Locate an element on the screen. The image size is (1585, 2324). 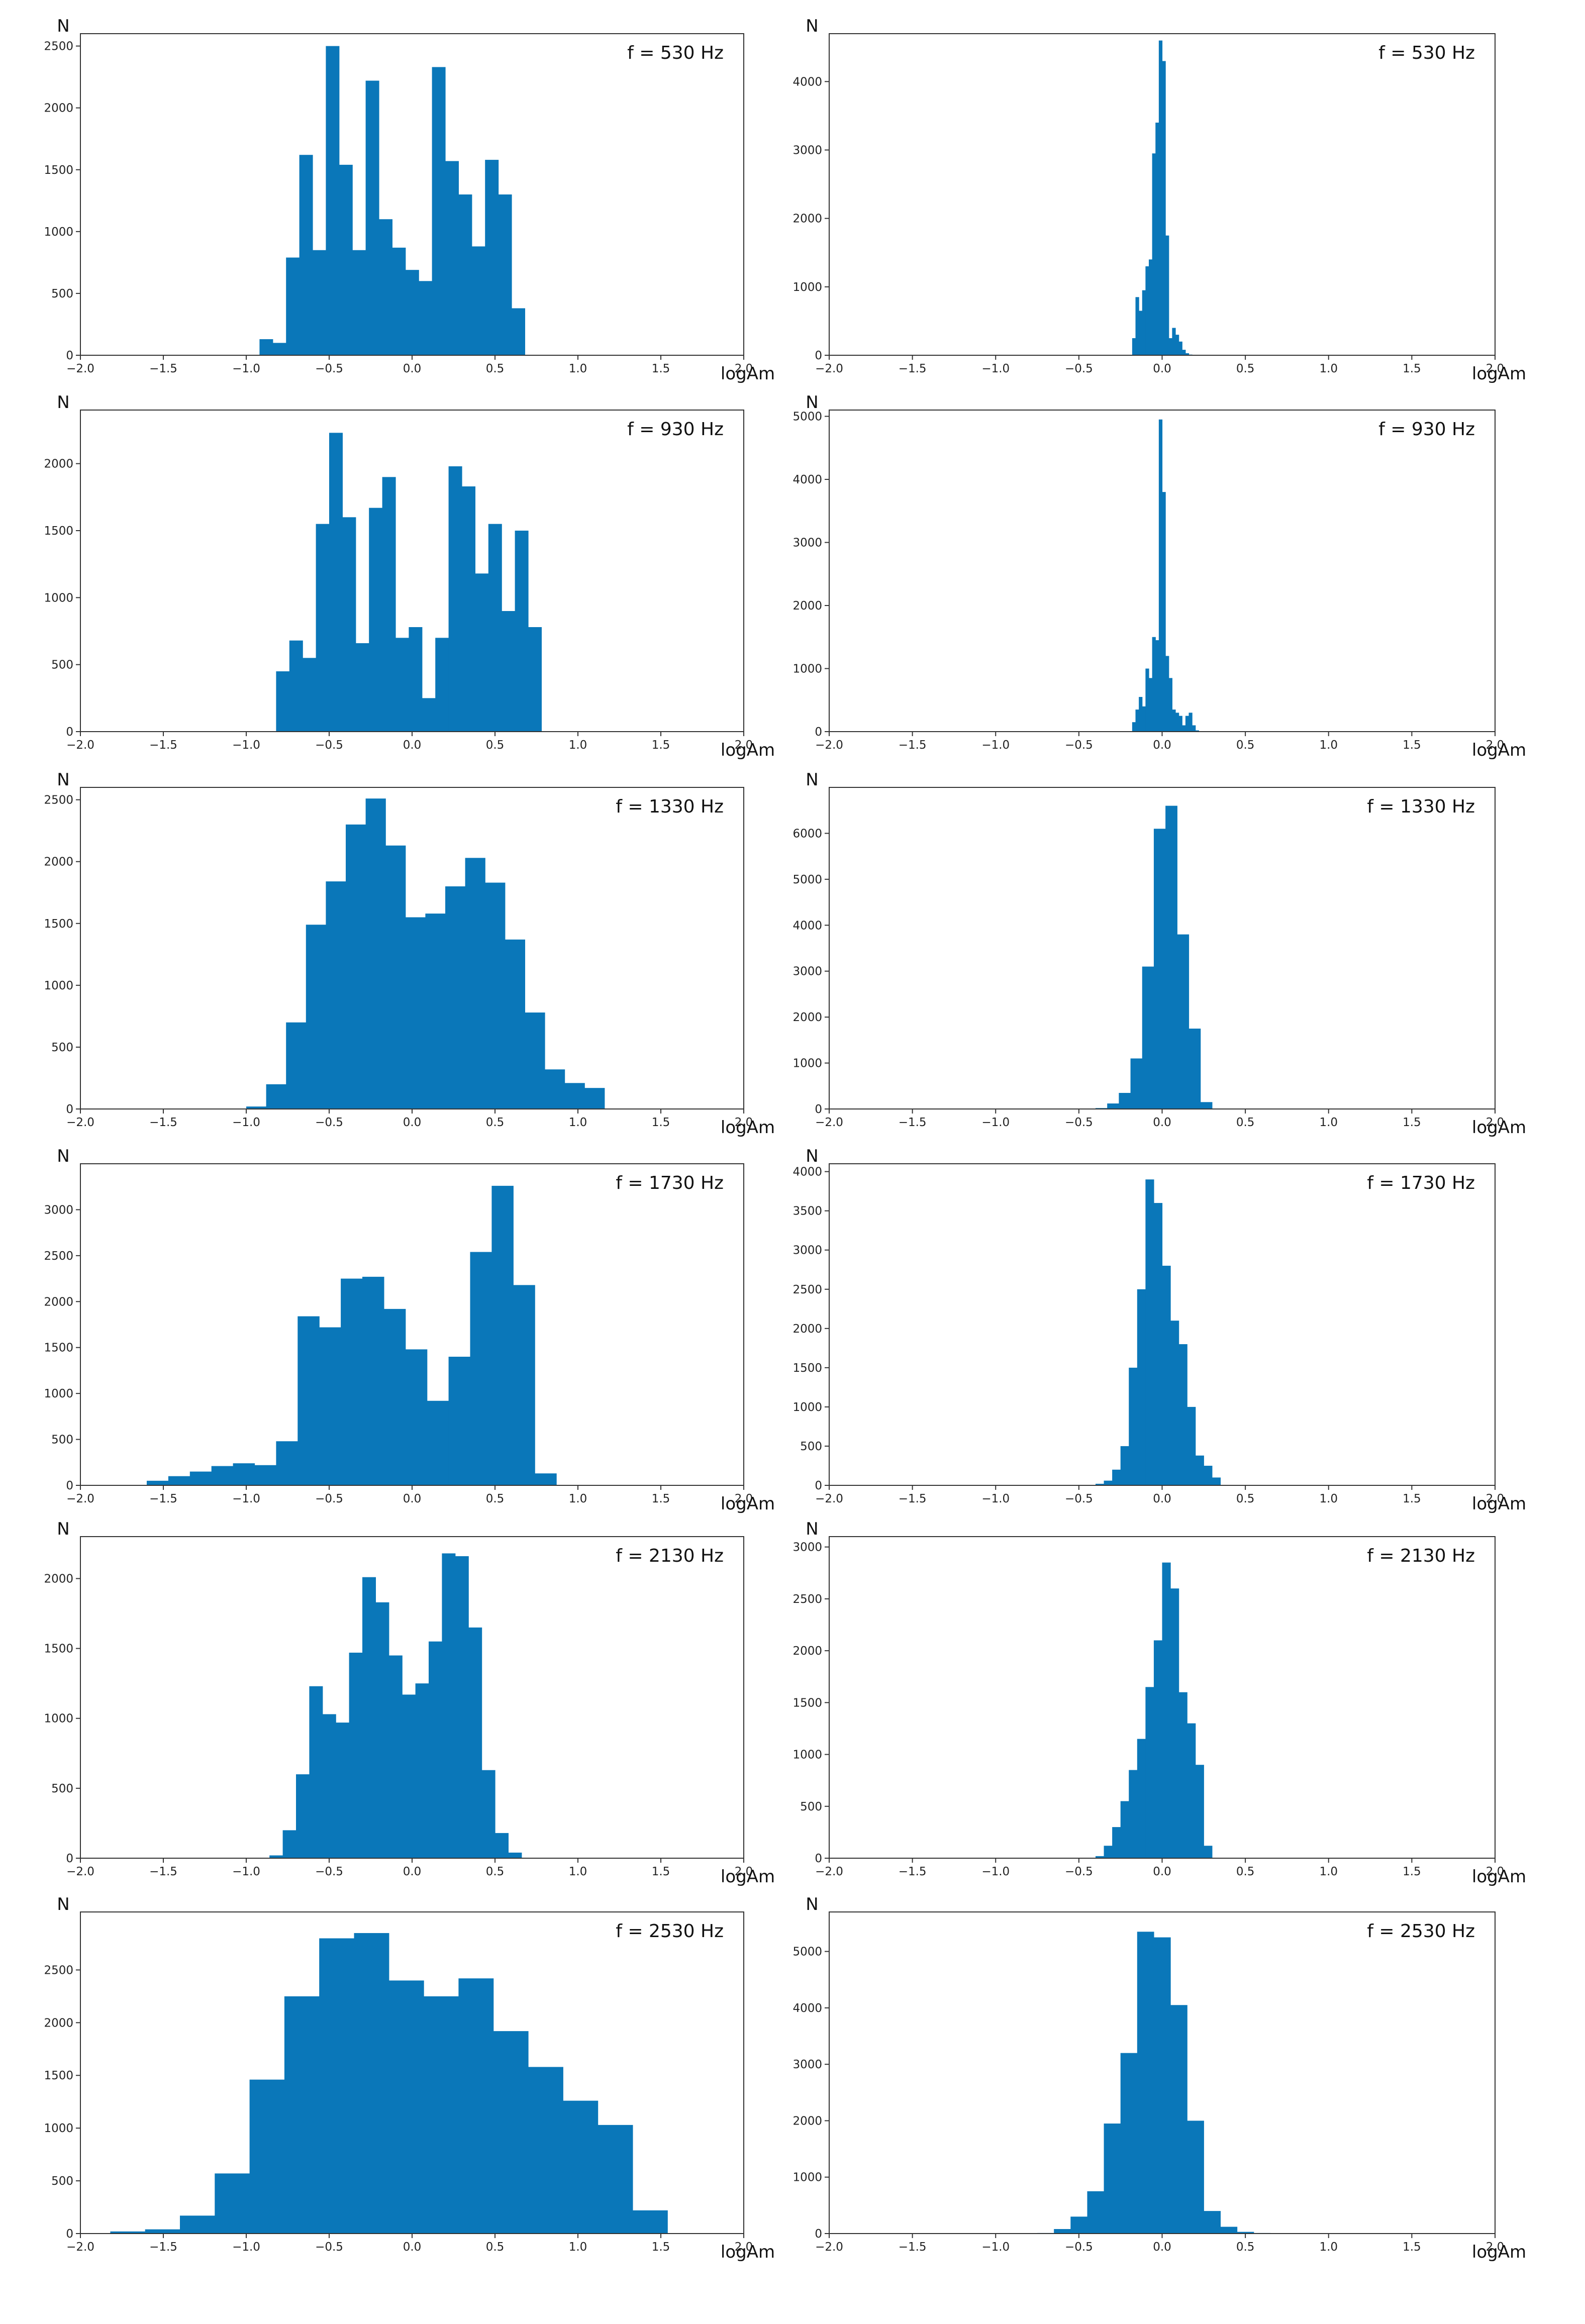
x-tick-group: −2.0 −1.5 −1.0 −0.5 0.0 0.5 1.0 1.5 2.0 is located at coordinates (1159, 2244).